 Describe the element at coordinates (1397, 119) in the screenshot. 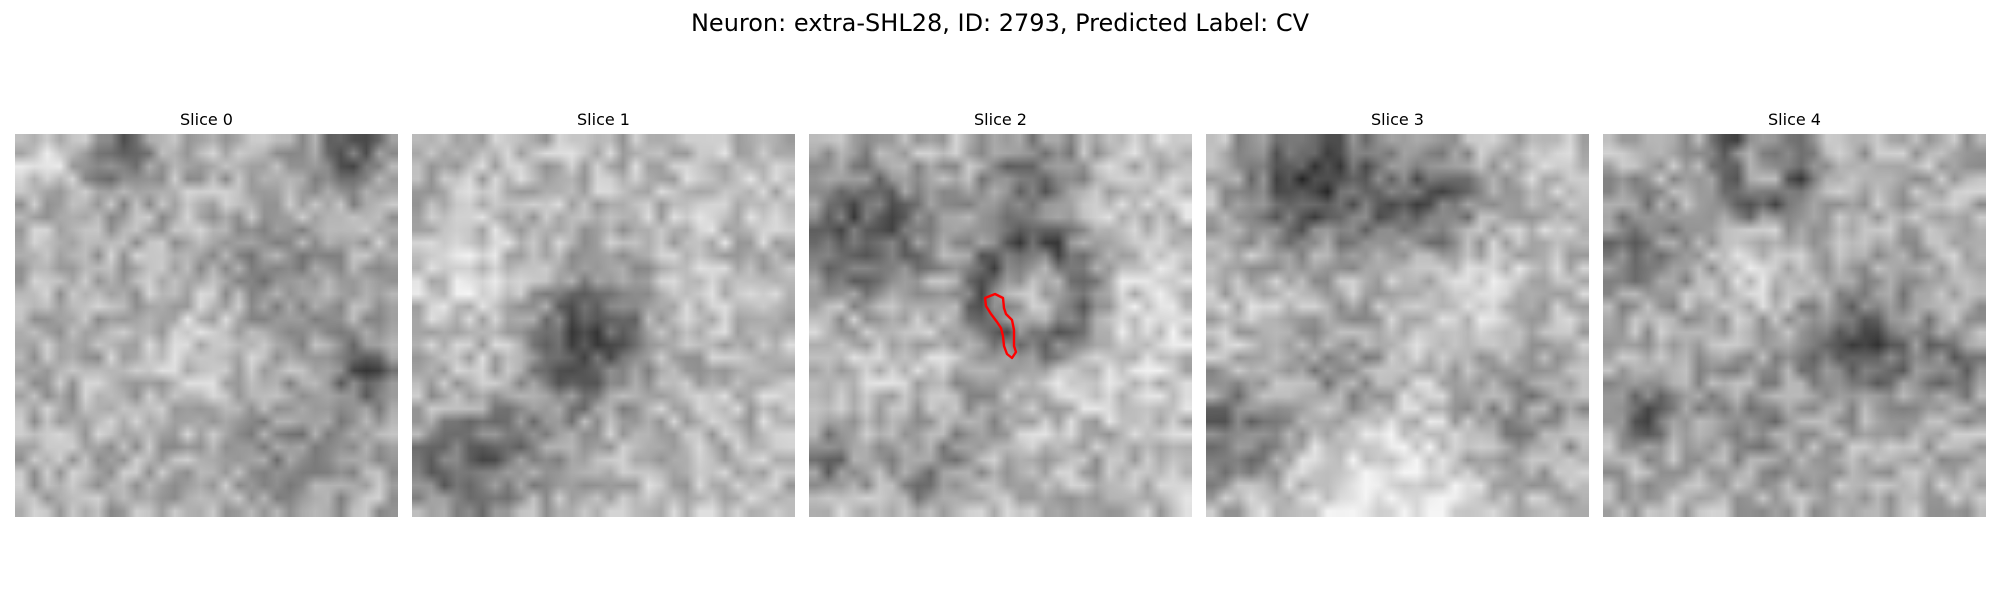

I see `slice-title-3: Slice 3` at that location.